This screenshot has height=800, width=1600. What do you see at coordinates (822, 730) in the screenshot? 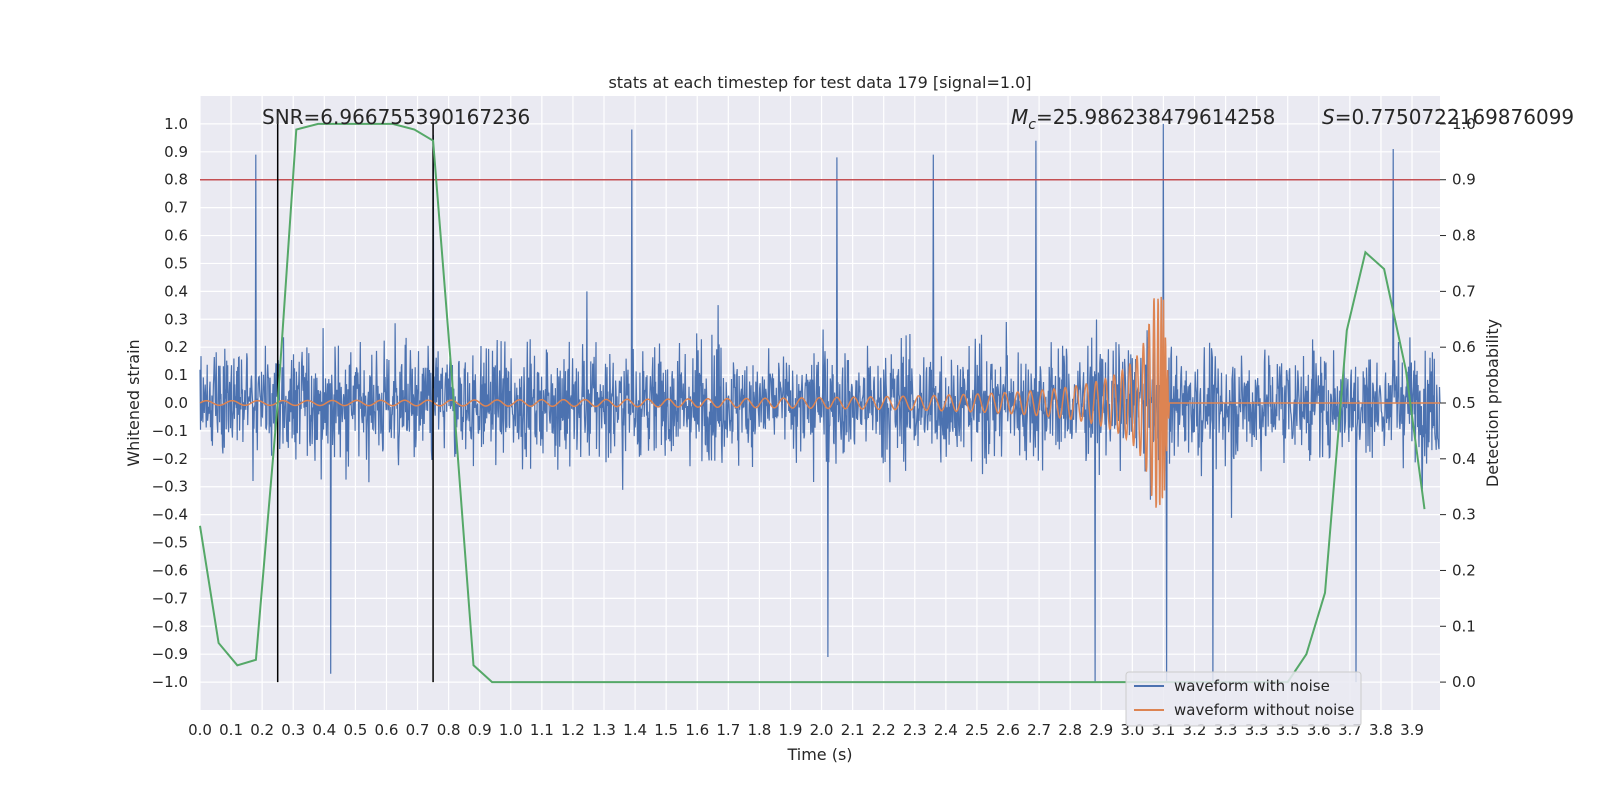
I see `x-tick-label: 2.0` at bounding box center [822, 730].